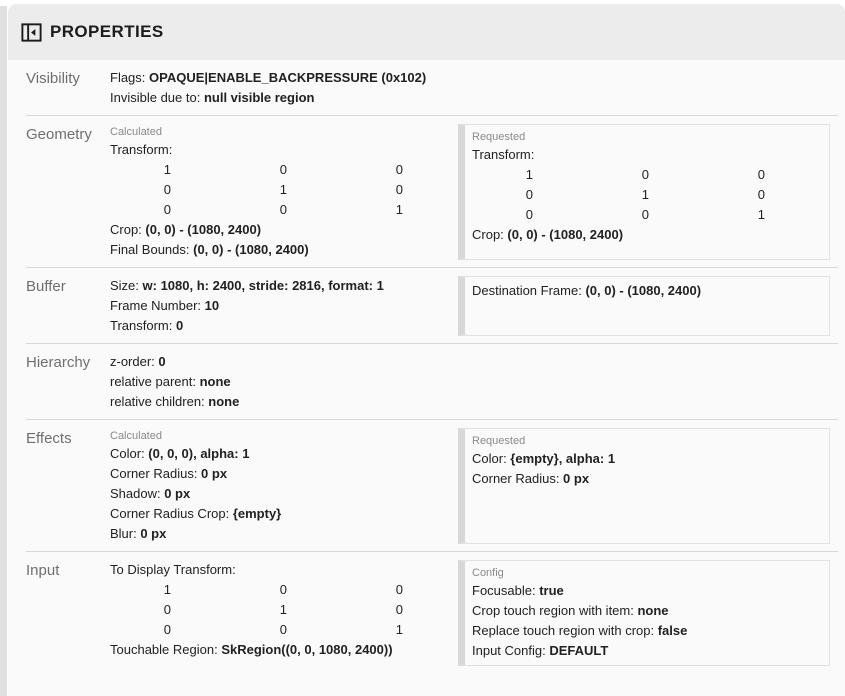  I want to click on property-value: SkRegion((0, 0, 1080, 2400)), so click(307, 649).